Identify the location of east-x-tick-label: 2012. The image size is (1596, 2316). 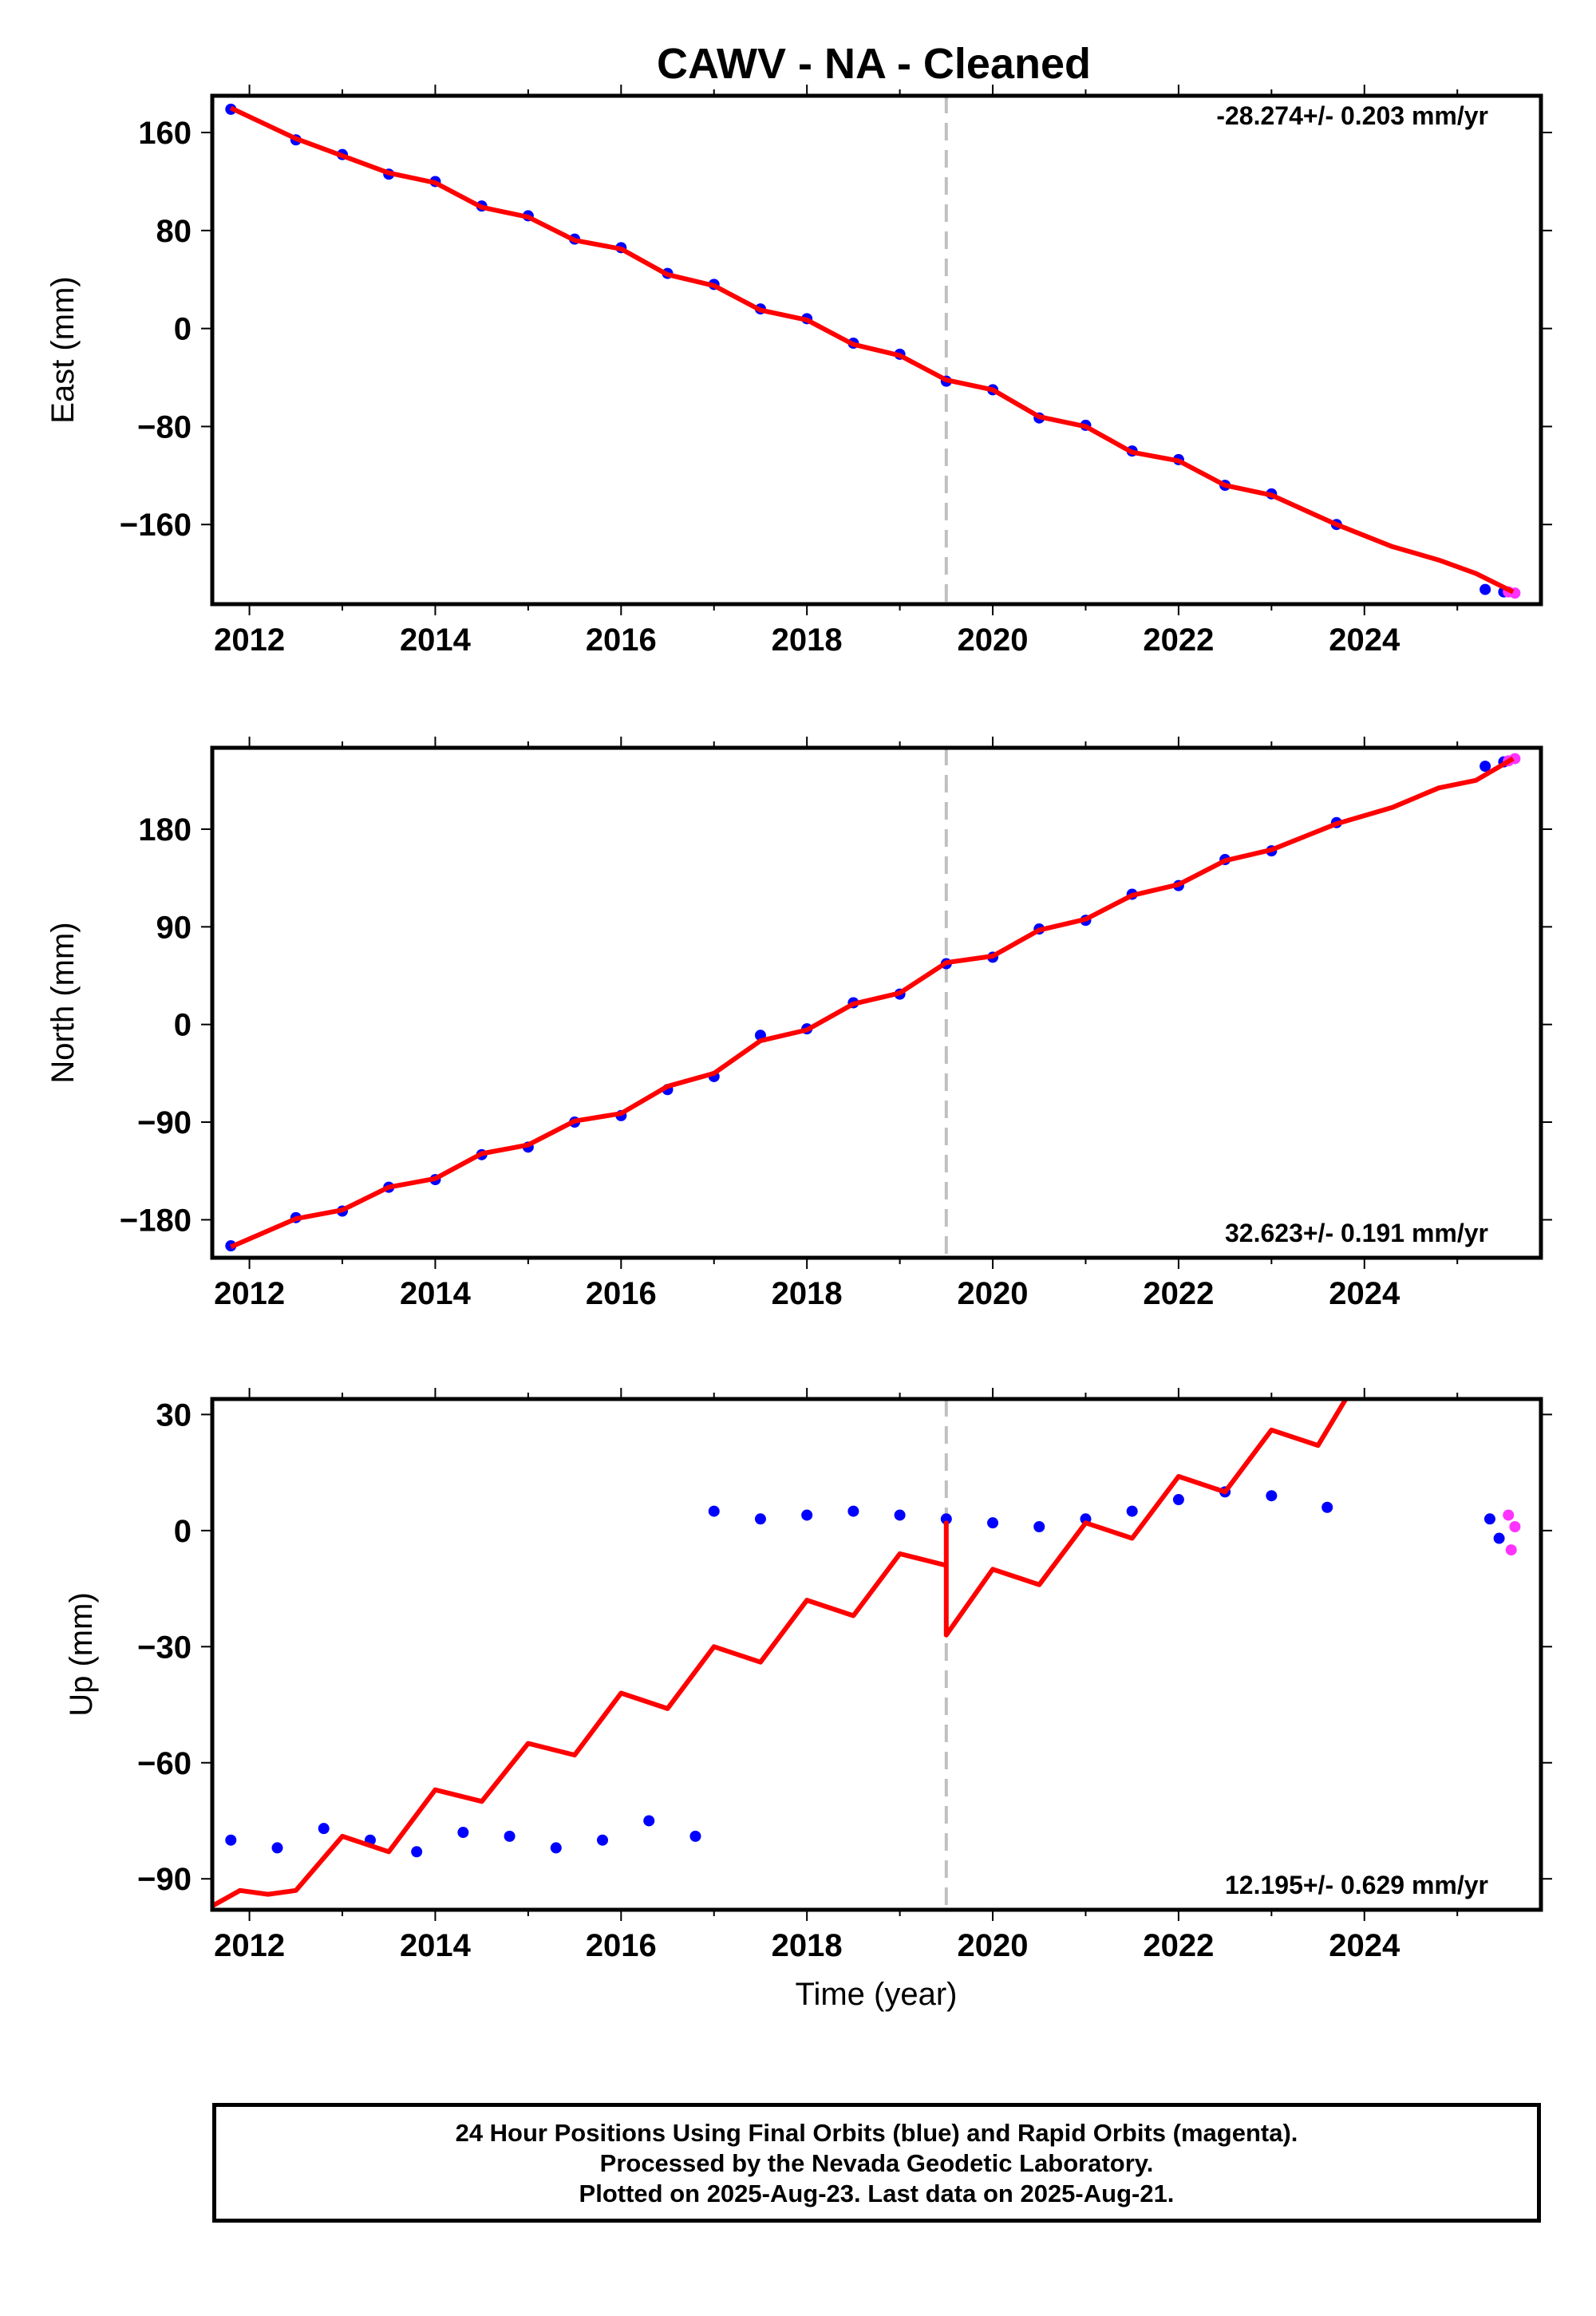
(249, 640).